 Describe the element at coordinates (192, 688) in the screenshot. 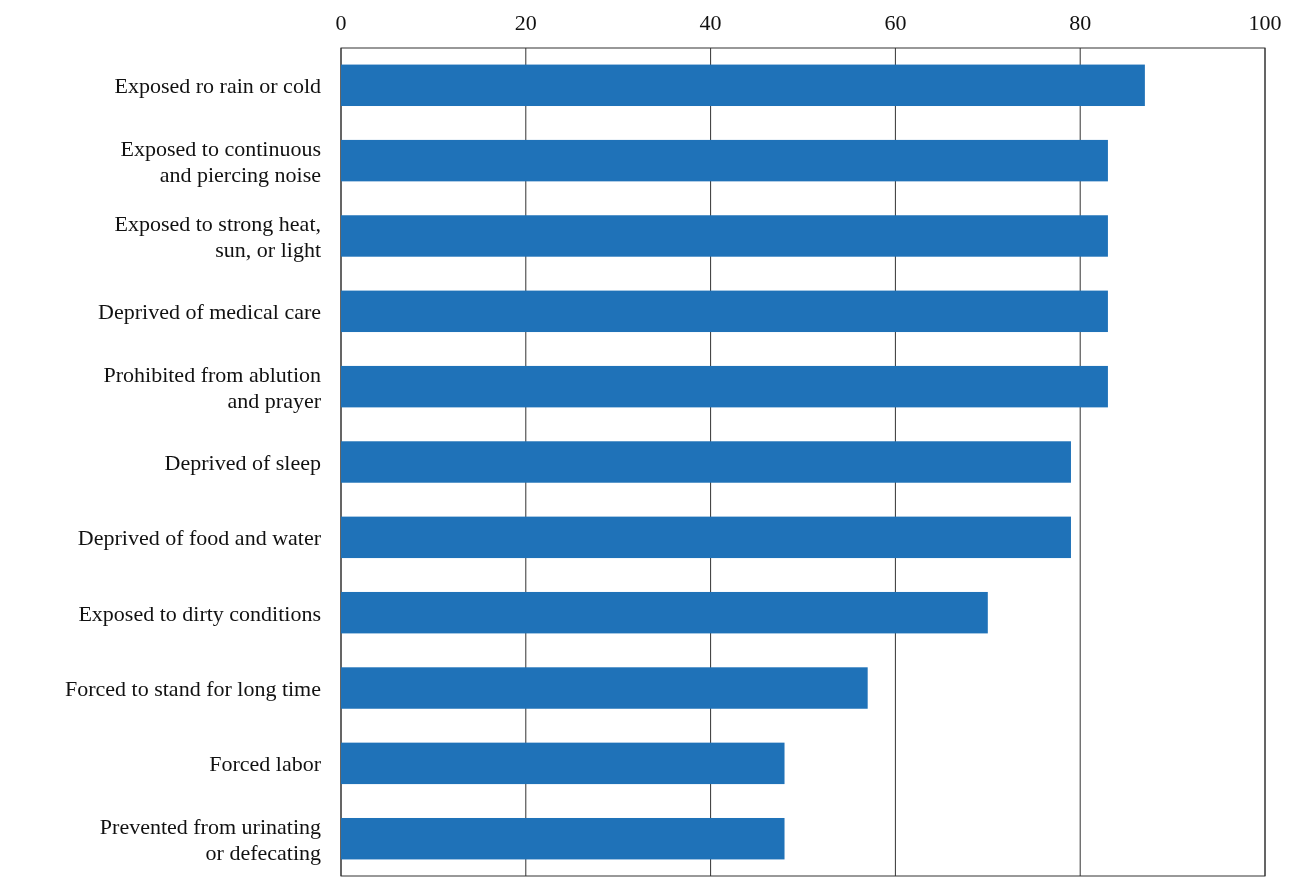

I see `y-tick-label: Forced to stand for long time` at that location.